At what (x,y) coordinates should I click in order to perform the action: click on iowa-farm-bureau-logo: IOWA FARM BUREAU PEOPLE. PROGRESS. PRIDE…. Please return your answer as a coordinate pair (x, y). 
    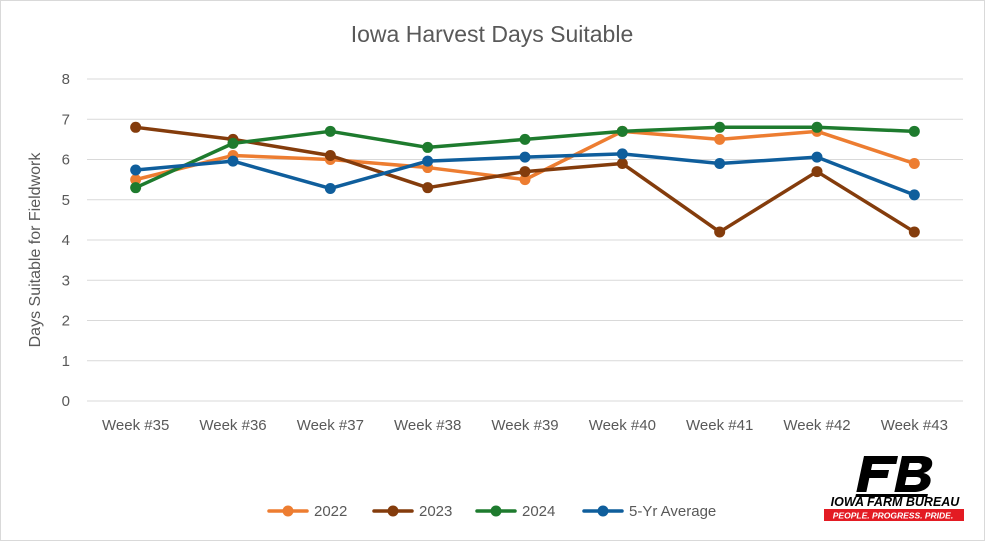
    Looking at the image, I should click on (894, 488).